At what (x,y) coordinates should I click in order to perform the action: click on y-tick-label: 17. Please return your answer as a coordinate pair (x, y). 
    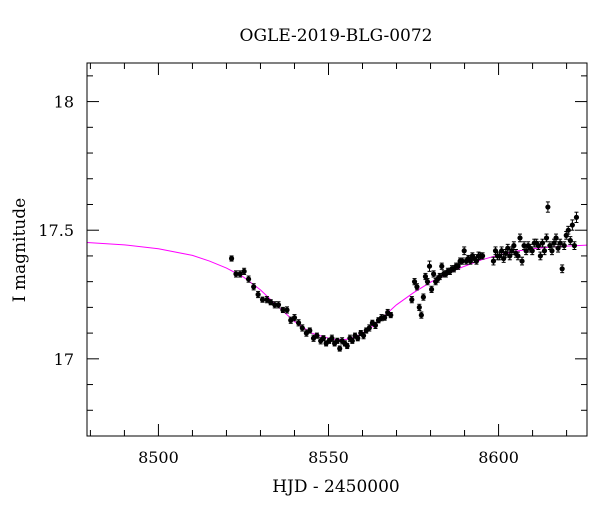
    Looking at the image, I should click on (64, 359).